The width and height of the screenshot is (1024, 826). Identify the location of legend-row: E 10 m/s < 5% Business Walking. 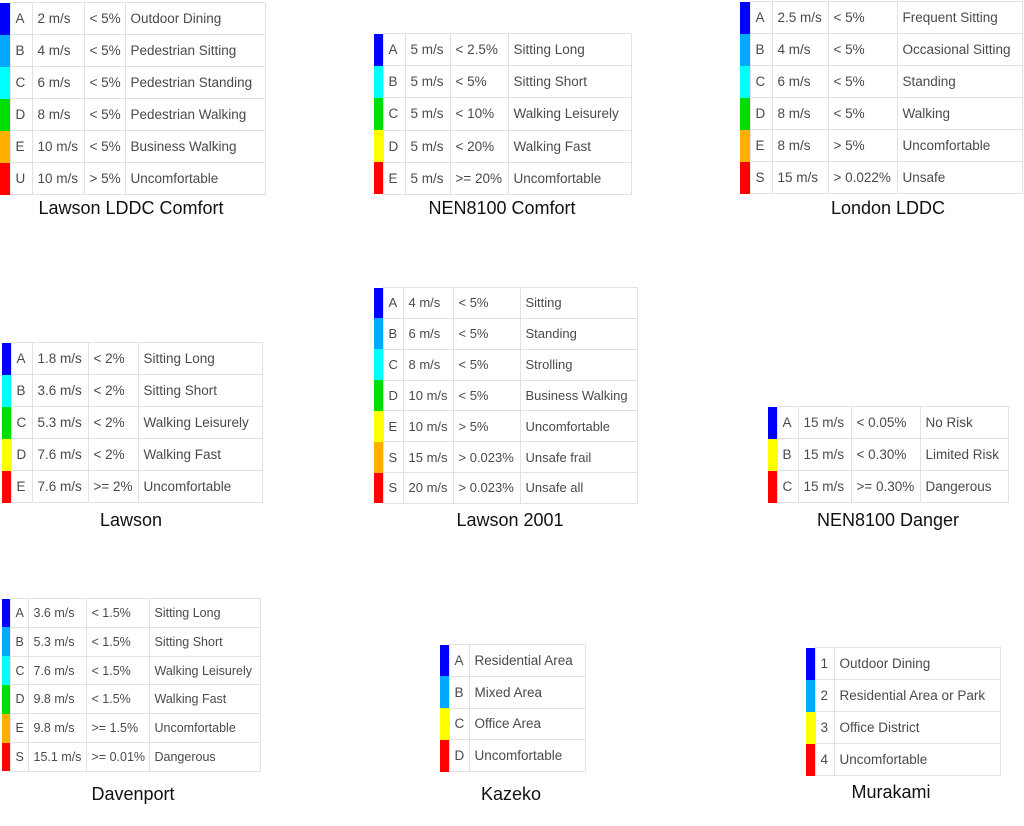
(133, 146).